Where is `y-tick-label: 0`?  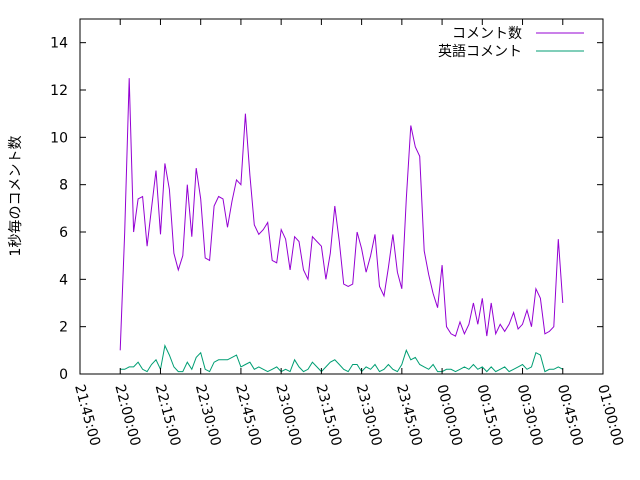 y-tick-label: 0 is located at coordinates (63, 375).